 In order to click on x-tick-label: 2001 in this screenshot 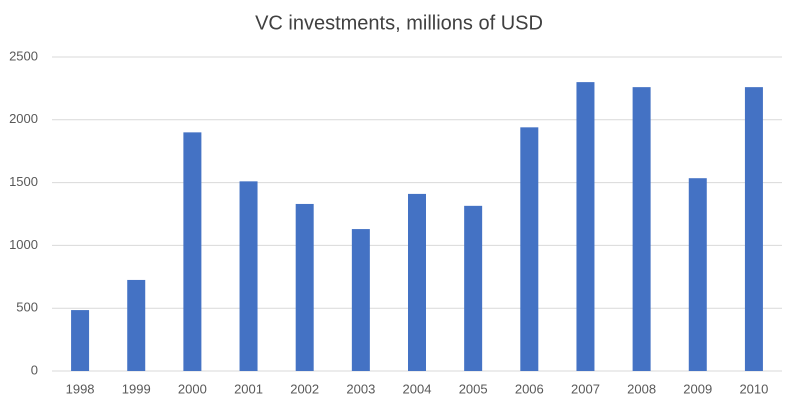, I will do `click(248, 388)`.